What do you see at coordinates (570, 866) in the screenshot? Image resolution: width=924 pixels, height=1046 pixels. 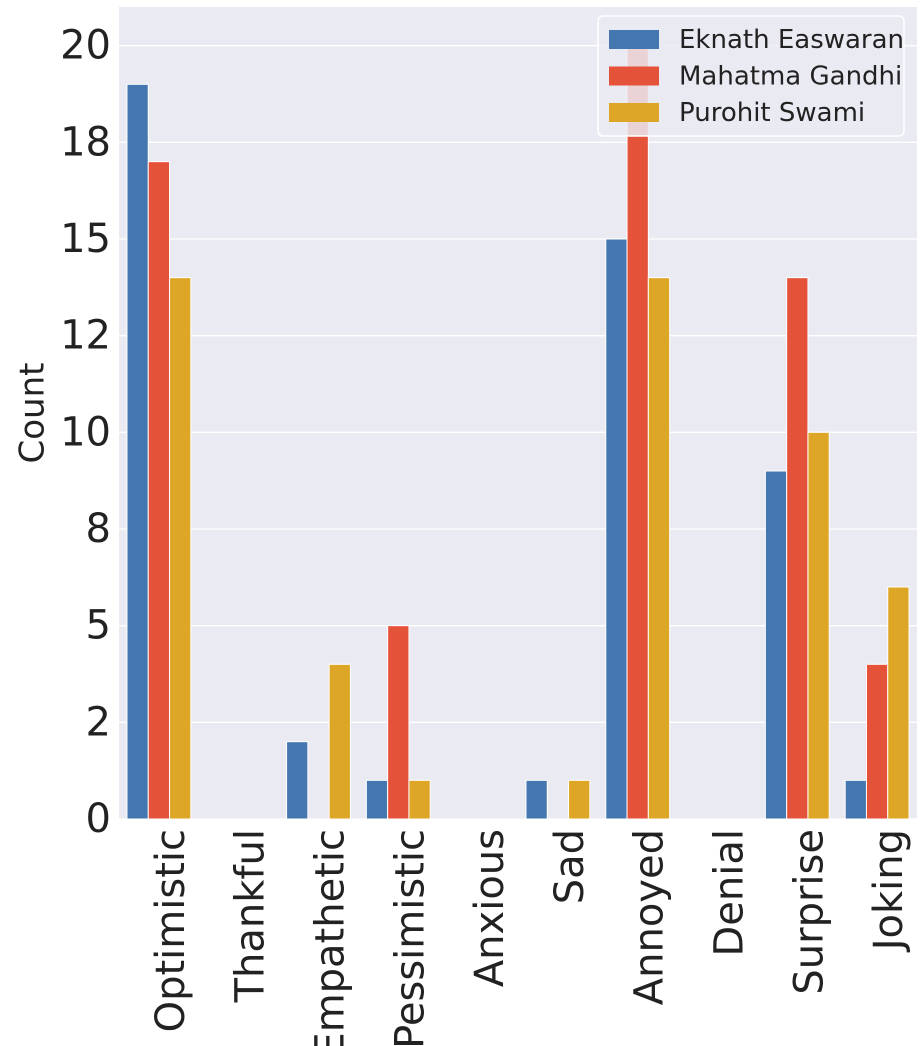 I see `x-tick-label: Sad` at bounding box center [570, 866].